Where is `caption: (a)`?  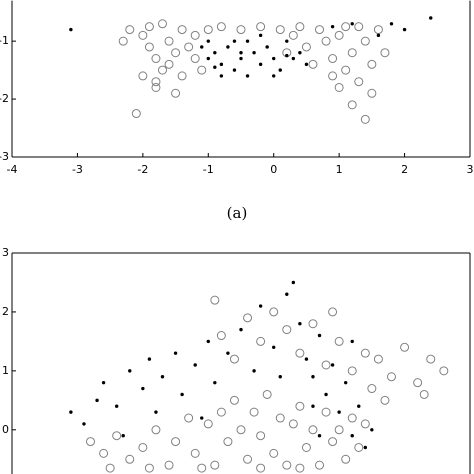 caption: (a) is located at coordinates (237, 213).